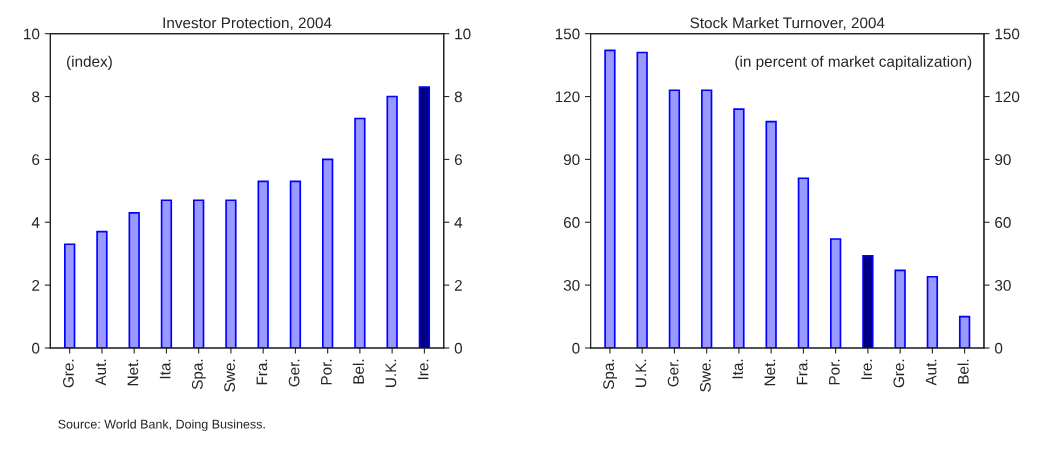  Describe the element at coordinates (161, 425) in the screenshot. I see `source-note: Source: World Bank, Doing Business.` at that location.